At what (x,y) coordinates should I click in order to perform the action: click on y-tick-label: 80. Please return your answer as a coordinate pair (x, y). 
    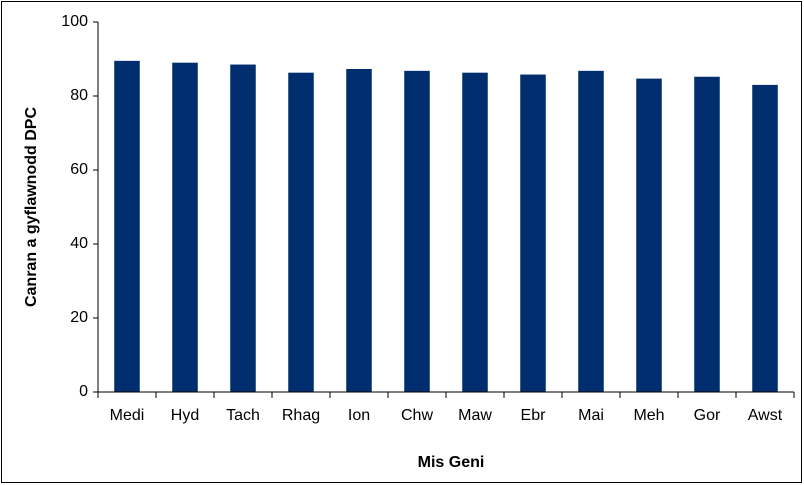
    Looking at the image, I should click on (79, 95).